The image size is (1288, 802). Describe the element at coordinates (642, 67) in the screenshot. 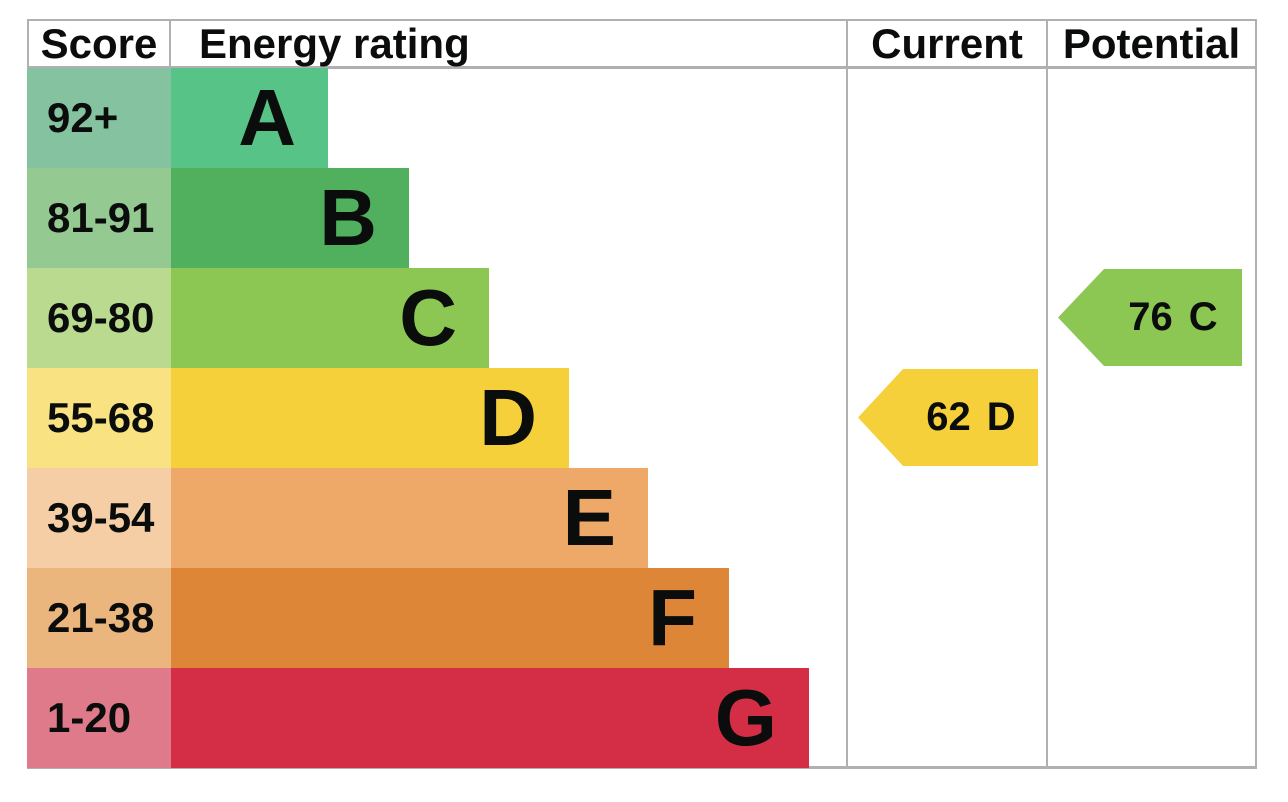

I see `header-bottom-border` at that location.